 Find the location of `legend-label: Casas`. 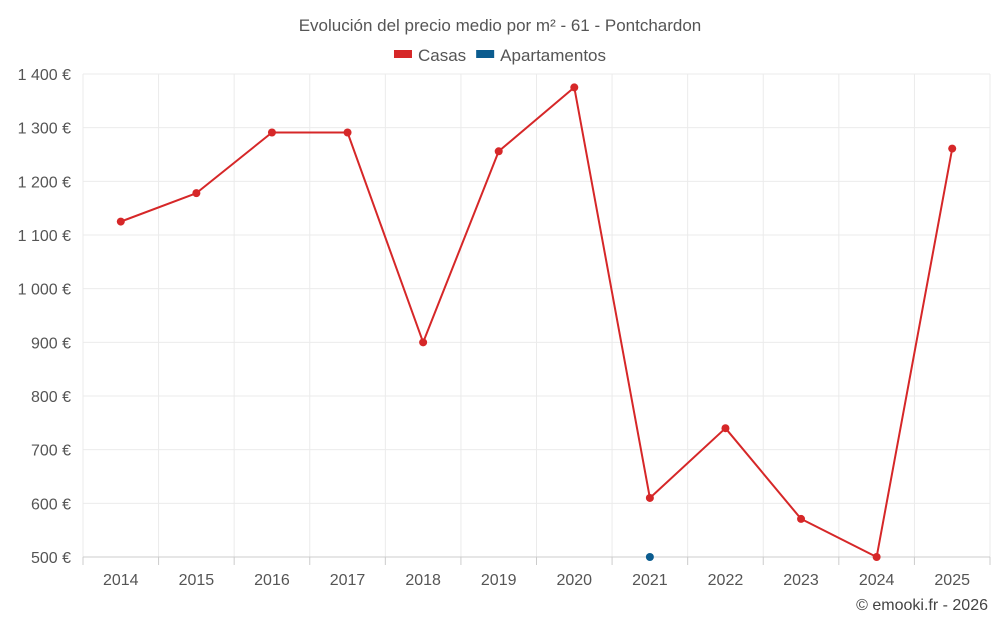

legend-label: Casas is located at coordinates (442, 55).